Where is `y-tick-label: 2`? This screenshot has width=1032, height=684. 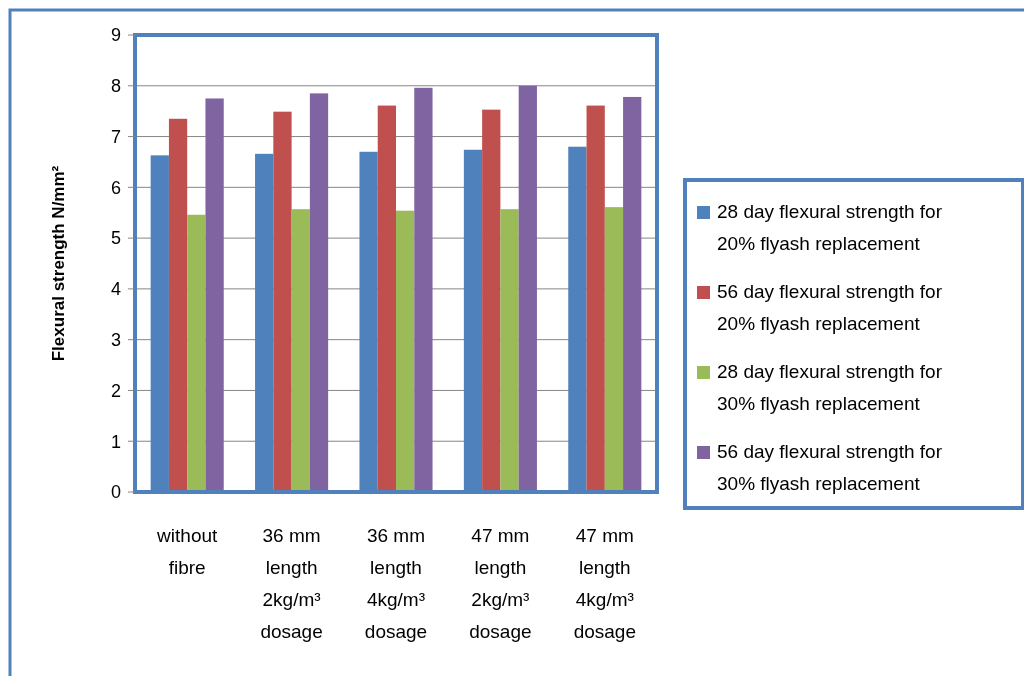 y-tick-label: 2 is located at coordinates (115, 390).